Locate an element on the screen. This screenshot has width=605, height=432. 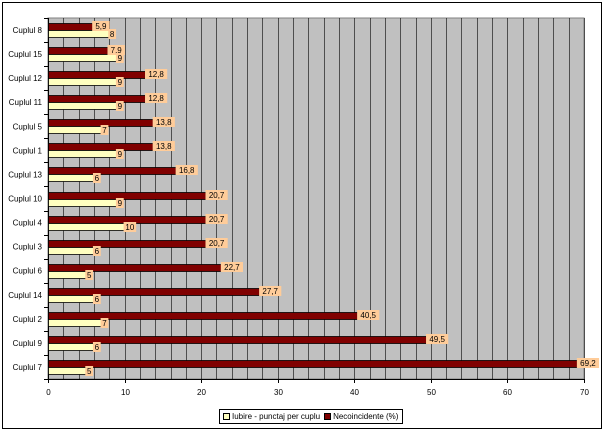
data-label-iubire: 8 is located at coordinates (112, 34).